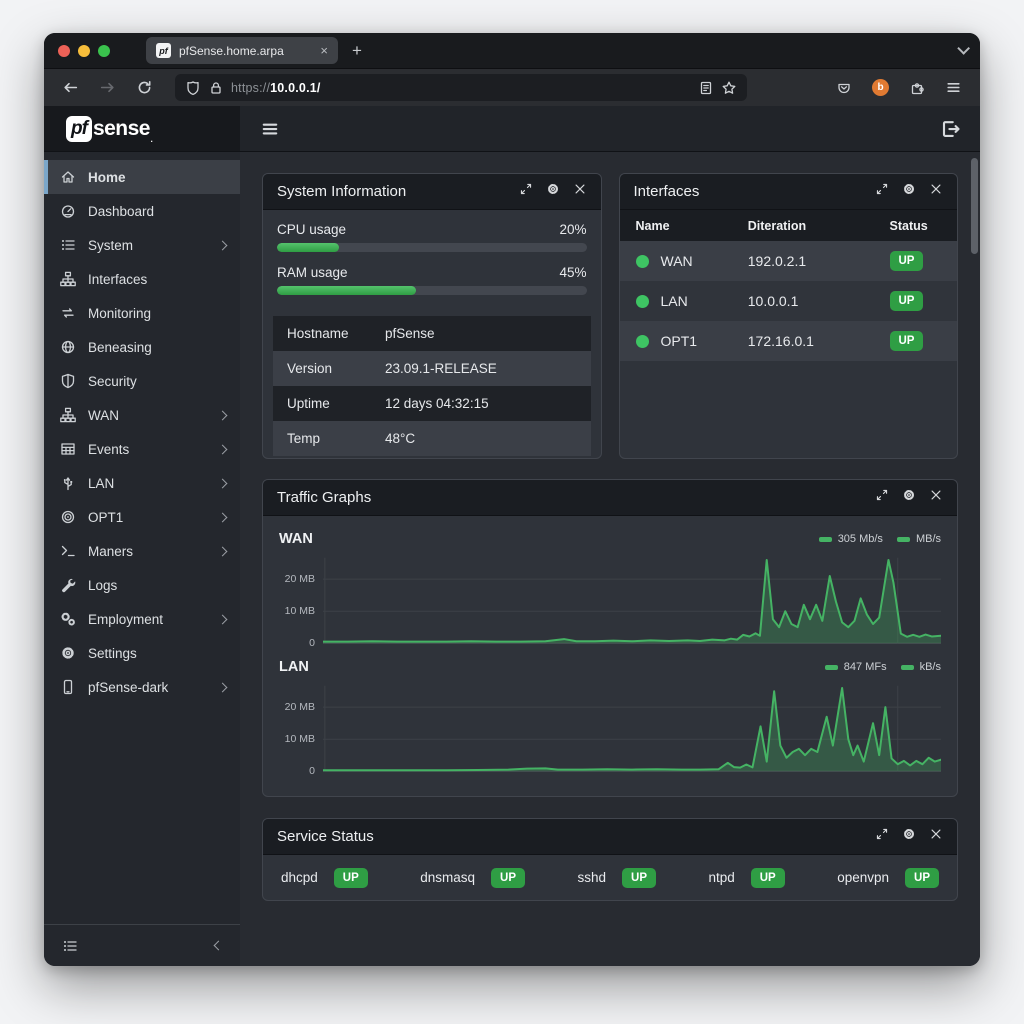 The width and height of the screenshot is (1024, 1024). I want to click on forward-arrow-icon, so click(107, 87).